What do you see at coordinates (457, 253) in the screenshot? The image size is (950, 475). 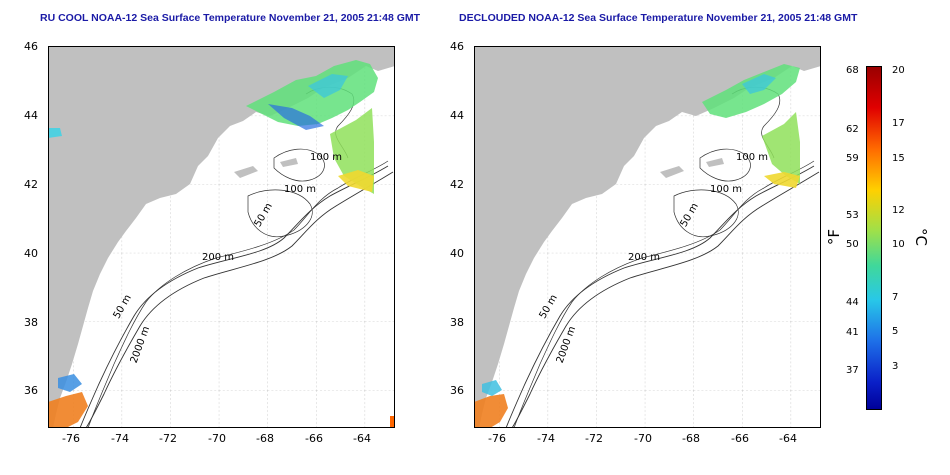 I see `right-lat-tick-40: 40` at bounding box center [457, 253].